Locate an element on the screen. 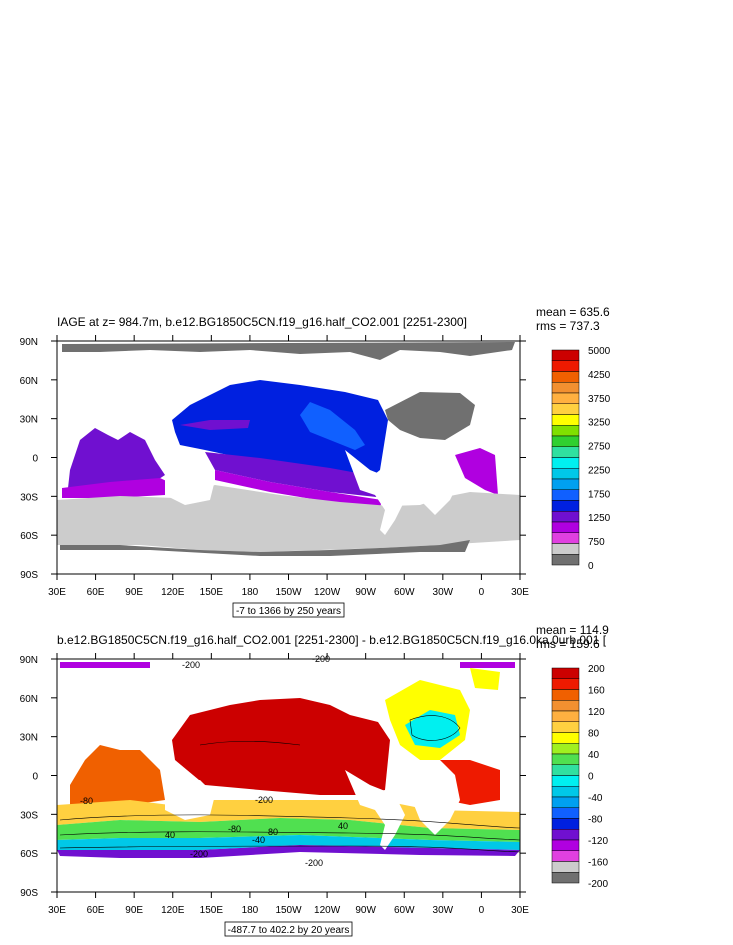 The width and height of the screenshot is (733, 945). x-tick-label: 60E is located at coordinates (96, 910).